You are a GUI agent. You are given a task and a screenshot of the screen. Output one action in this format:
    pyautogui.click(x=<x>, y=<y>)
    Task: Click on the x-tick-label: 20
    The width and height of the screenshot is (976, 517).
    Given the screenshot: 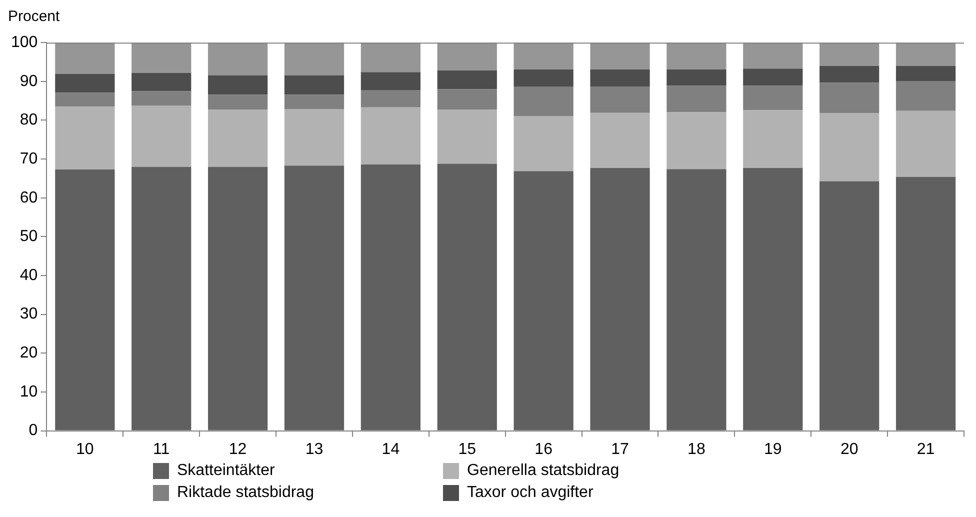 What is the action you would take?
    pyautogui.click(x=849, y=449)
    